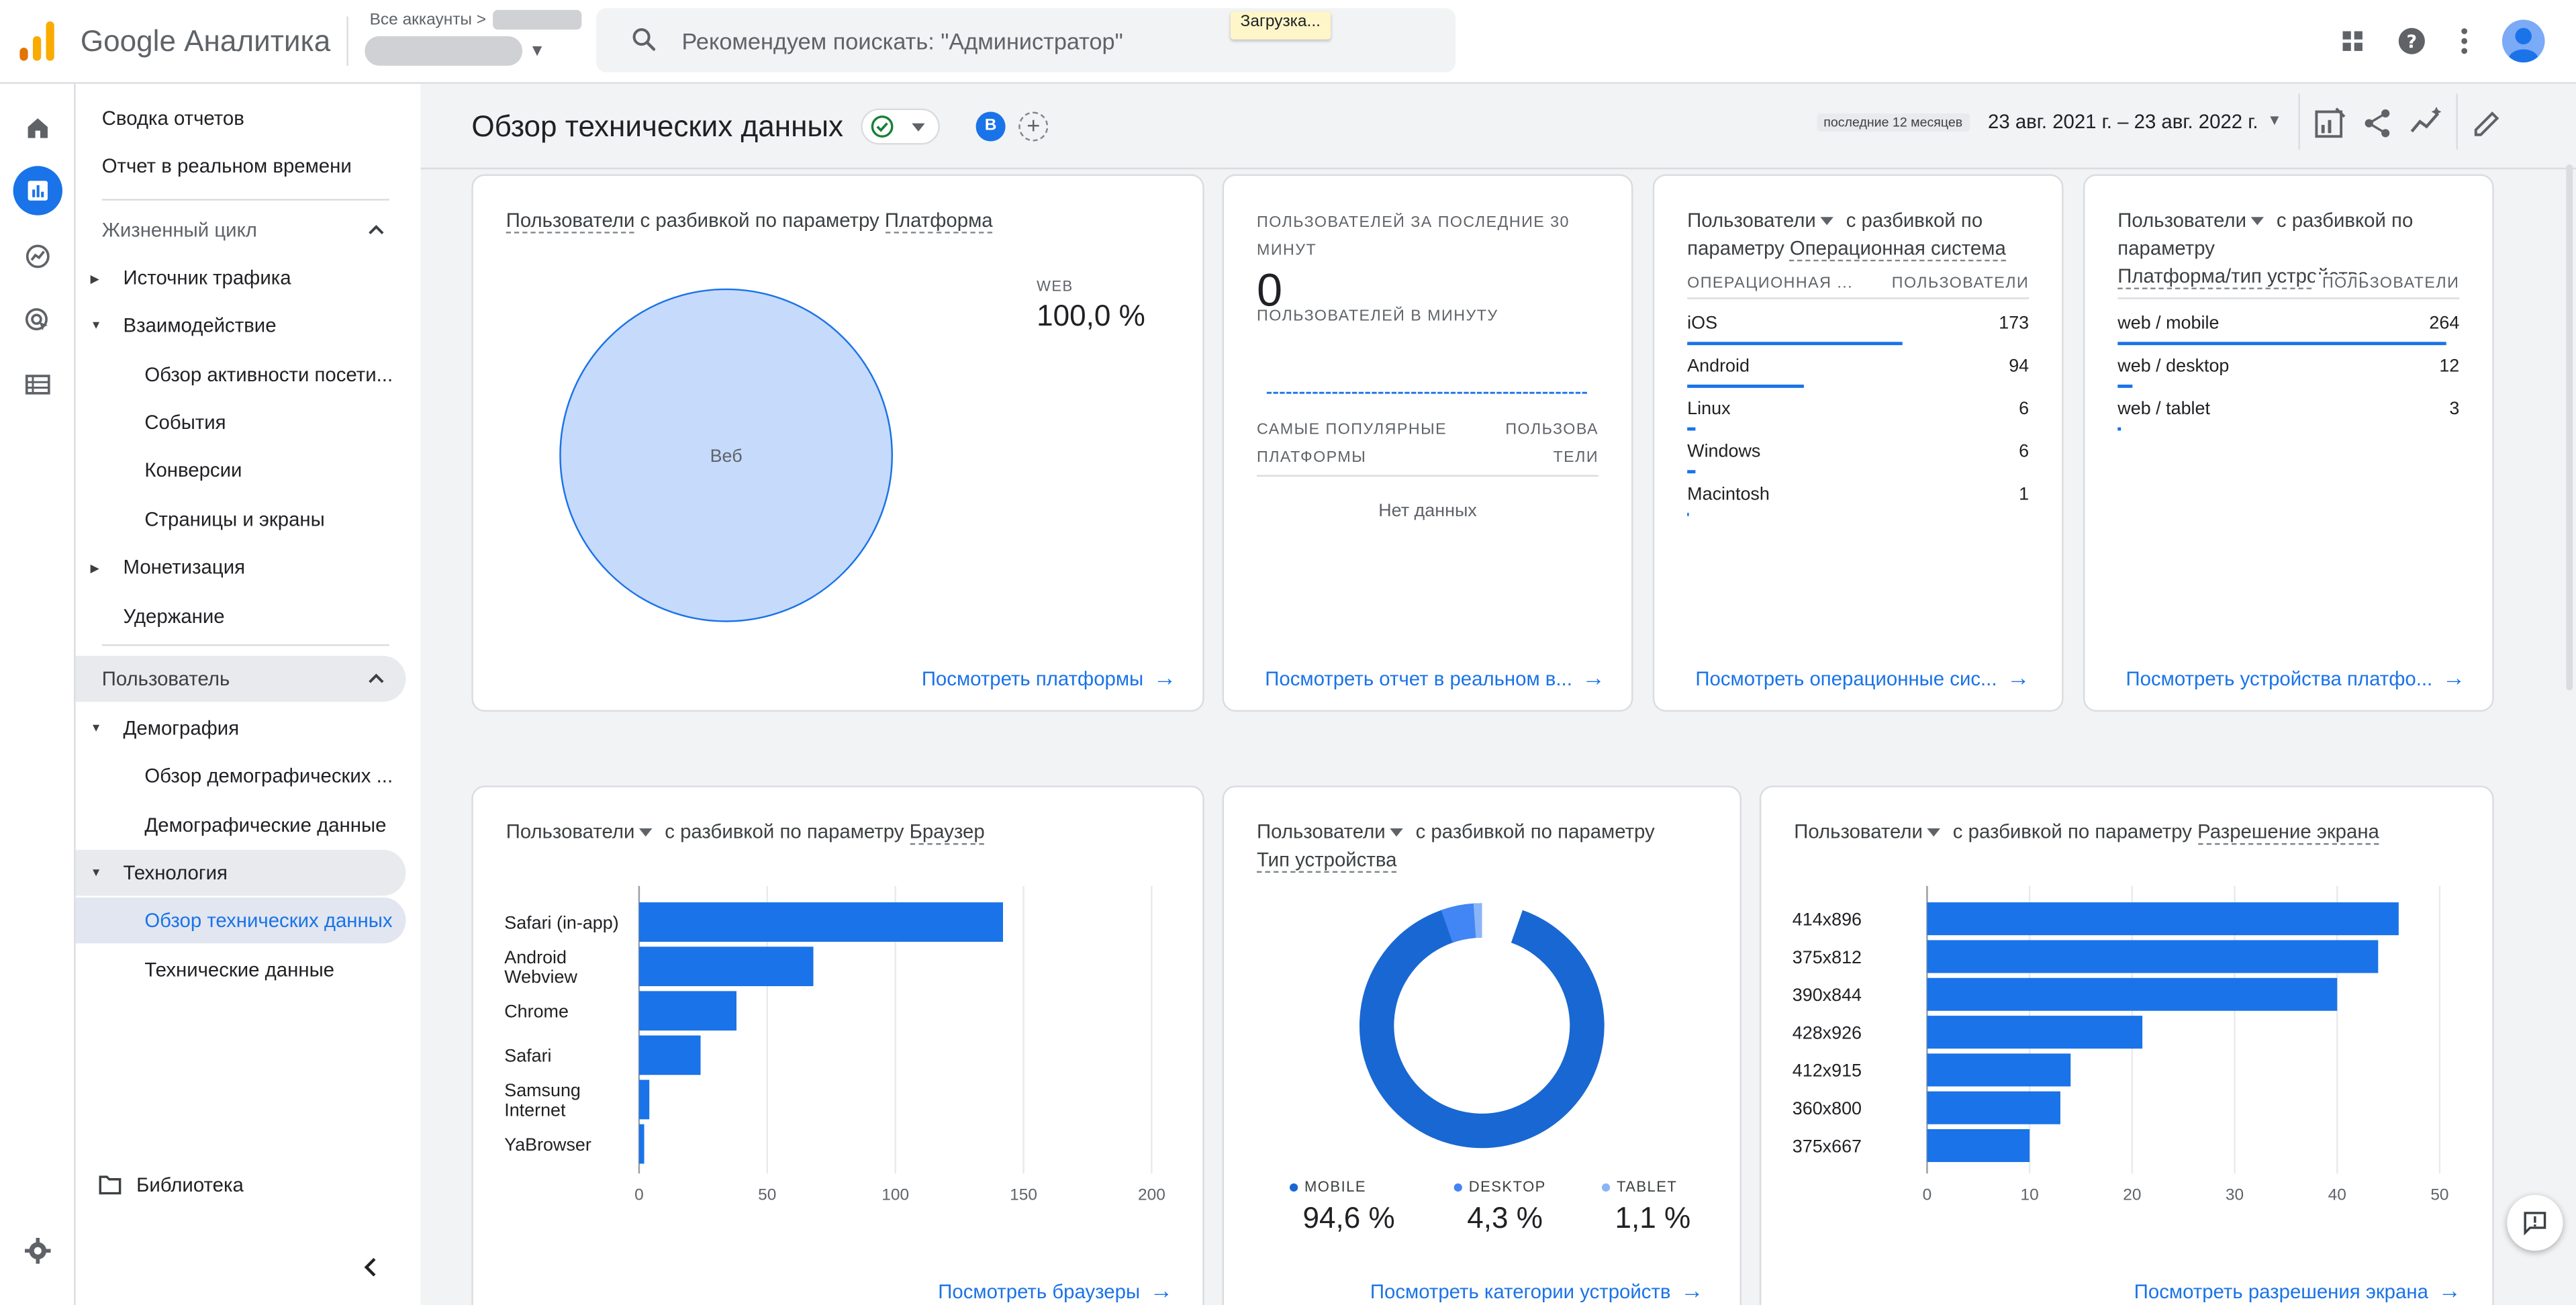 This screenshot has width=2576, height=1305. Describe the element at coordinates (938, 221) in the screenshot. I see `dimension-selector: Платформа` at that location.